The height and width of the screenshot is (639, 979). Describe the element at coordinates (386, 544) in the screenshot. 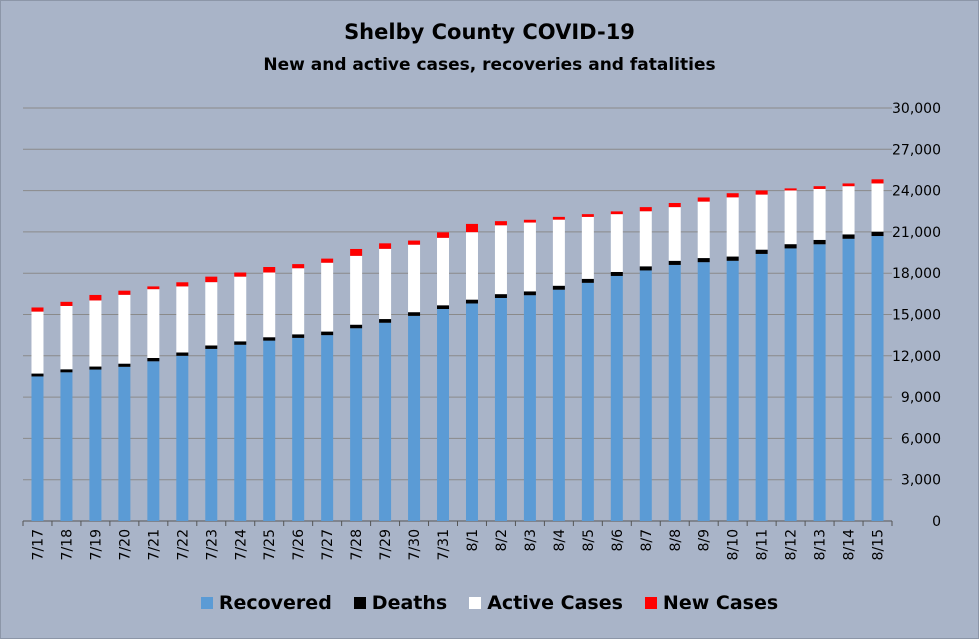

I see `x-tick-label: 7/29` at that location.